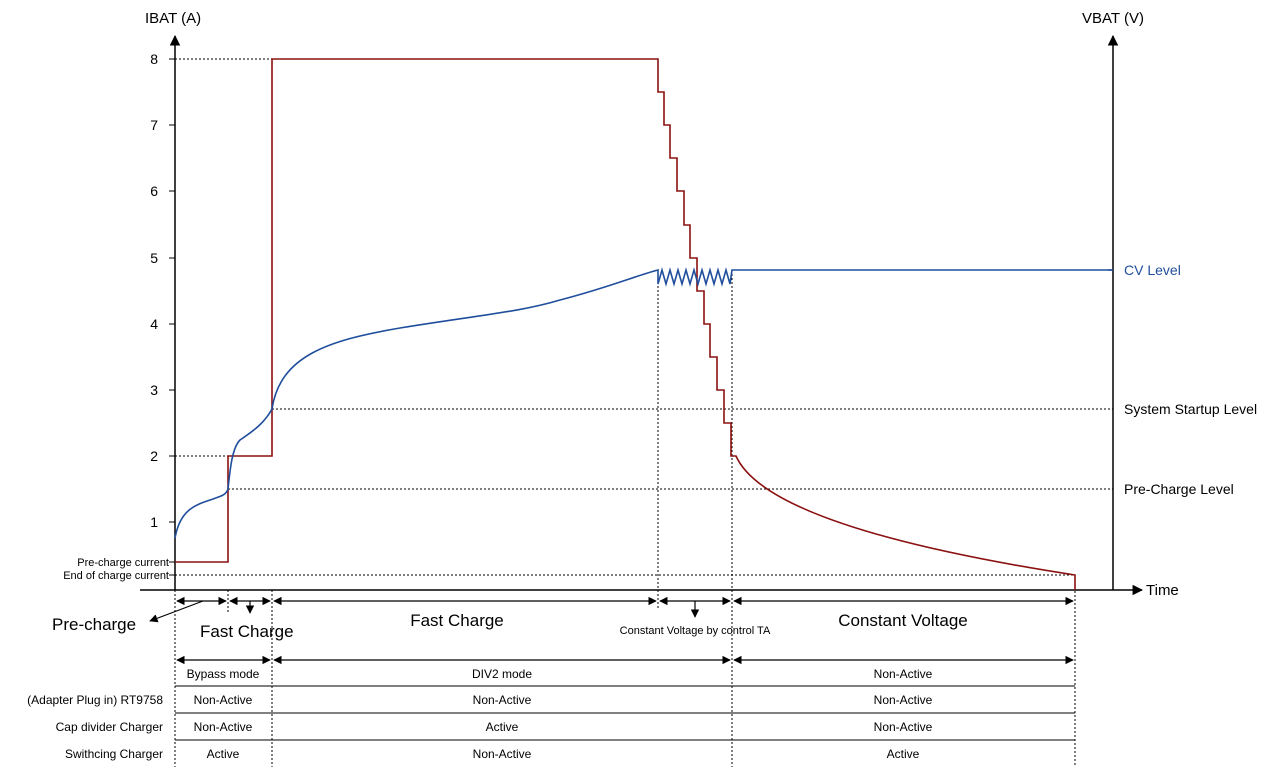  Describe the element at coordinates (902, 620) in the screenshot. I see `constant-voltage-phase-label: Constant Voltage` at that location.